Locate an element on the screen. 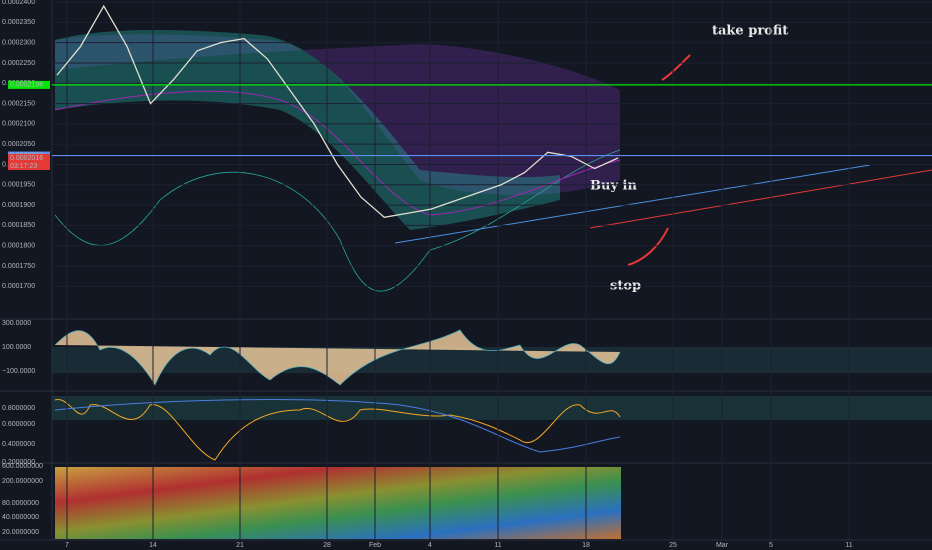 The height and width of the screenshot is (550, 932). heatmap is located at coordinates (338, 503).